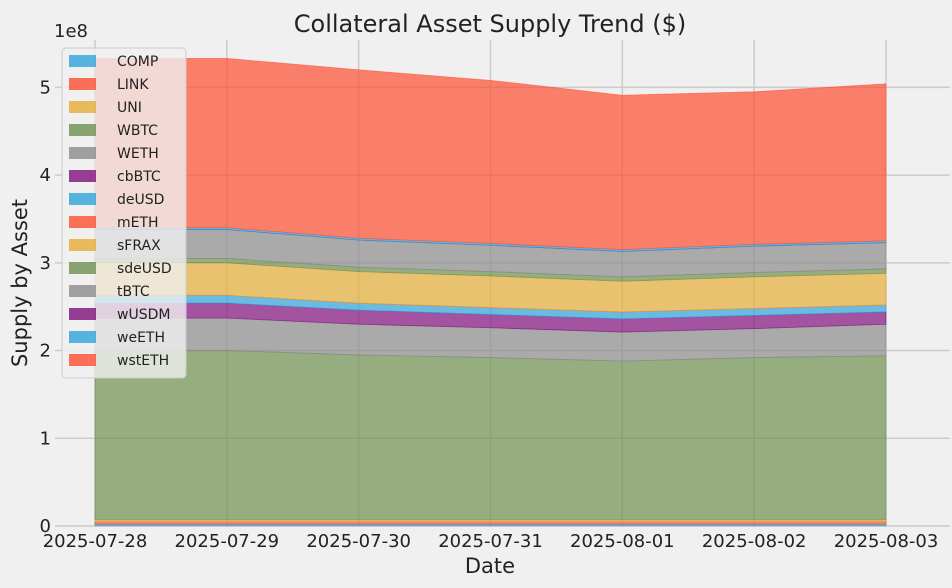 This screenshot has height=588, width=952. I want to click on legend-label-sfrax: sFRAX, so click(139, 246).